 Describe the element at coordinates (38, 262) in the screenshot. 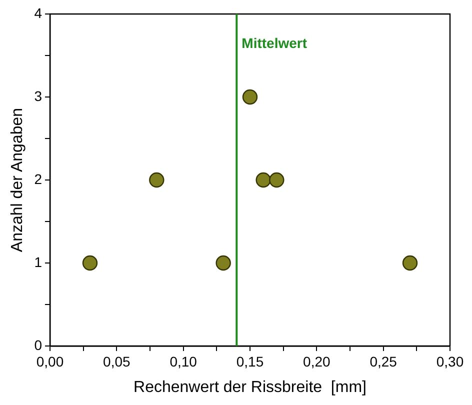

I see `y-tick-label: 1` at that location.